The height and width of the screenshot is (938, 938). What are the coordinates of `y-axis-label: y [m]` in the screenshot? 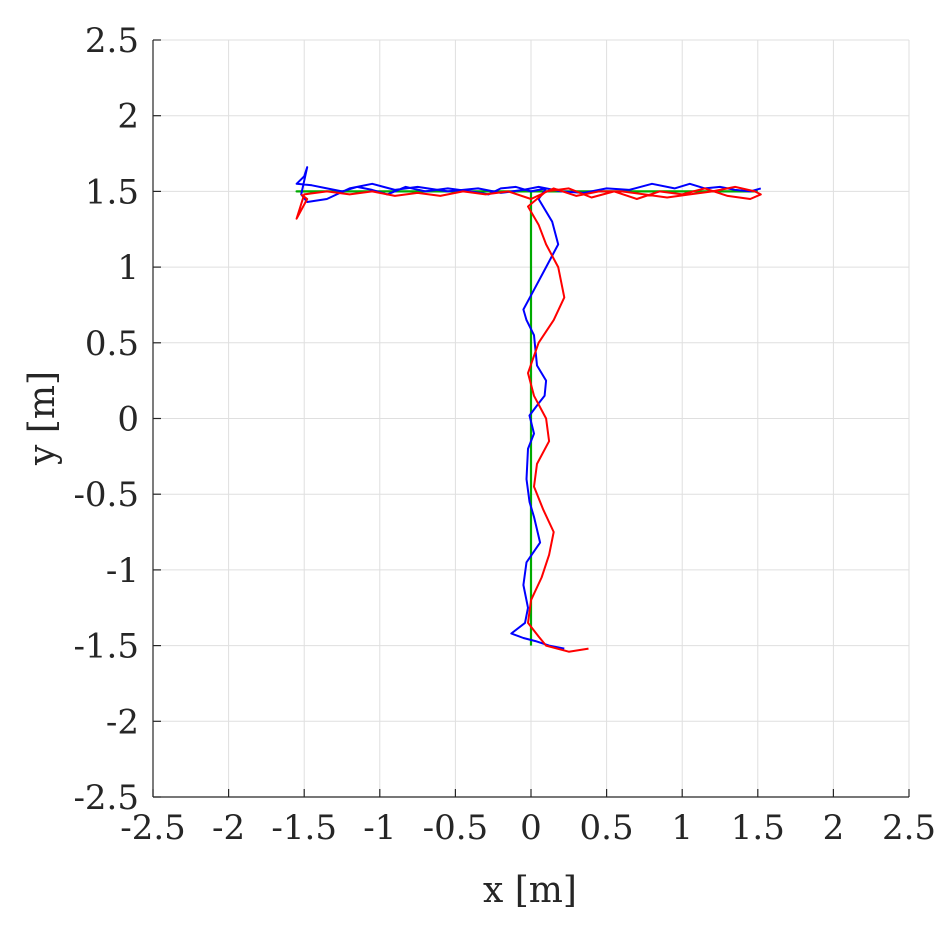 It's located at (42, 418).